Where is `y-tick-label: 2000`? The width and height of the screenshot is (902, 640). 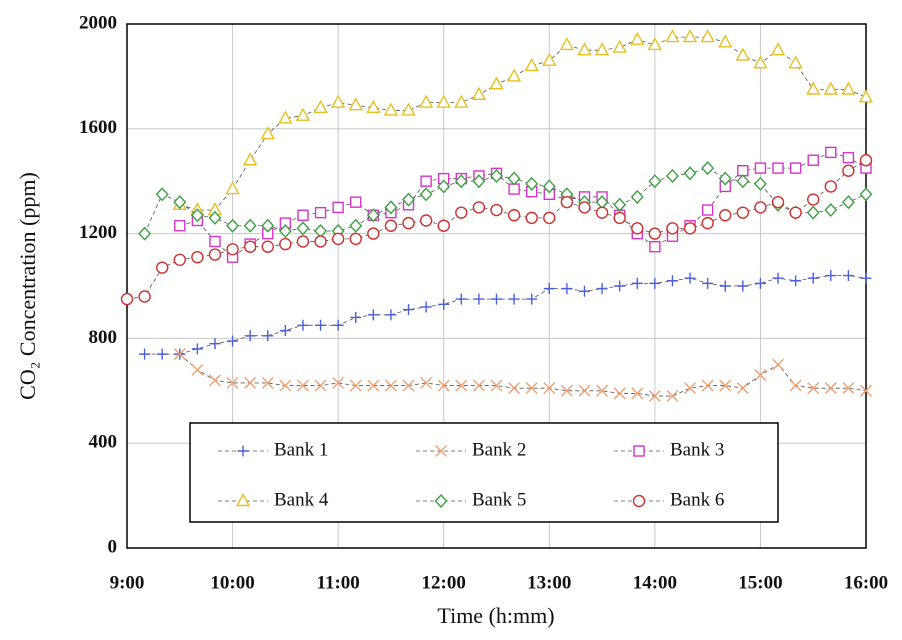
y-tick-label: 2000 is located at coordinates (98, 22).